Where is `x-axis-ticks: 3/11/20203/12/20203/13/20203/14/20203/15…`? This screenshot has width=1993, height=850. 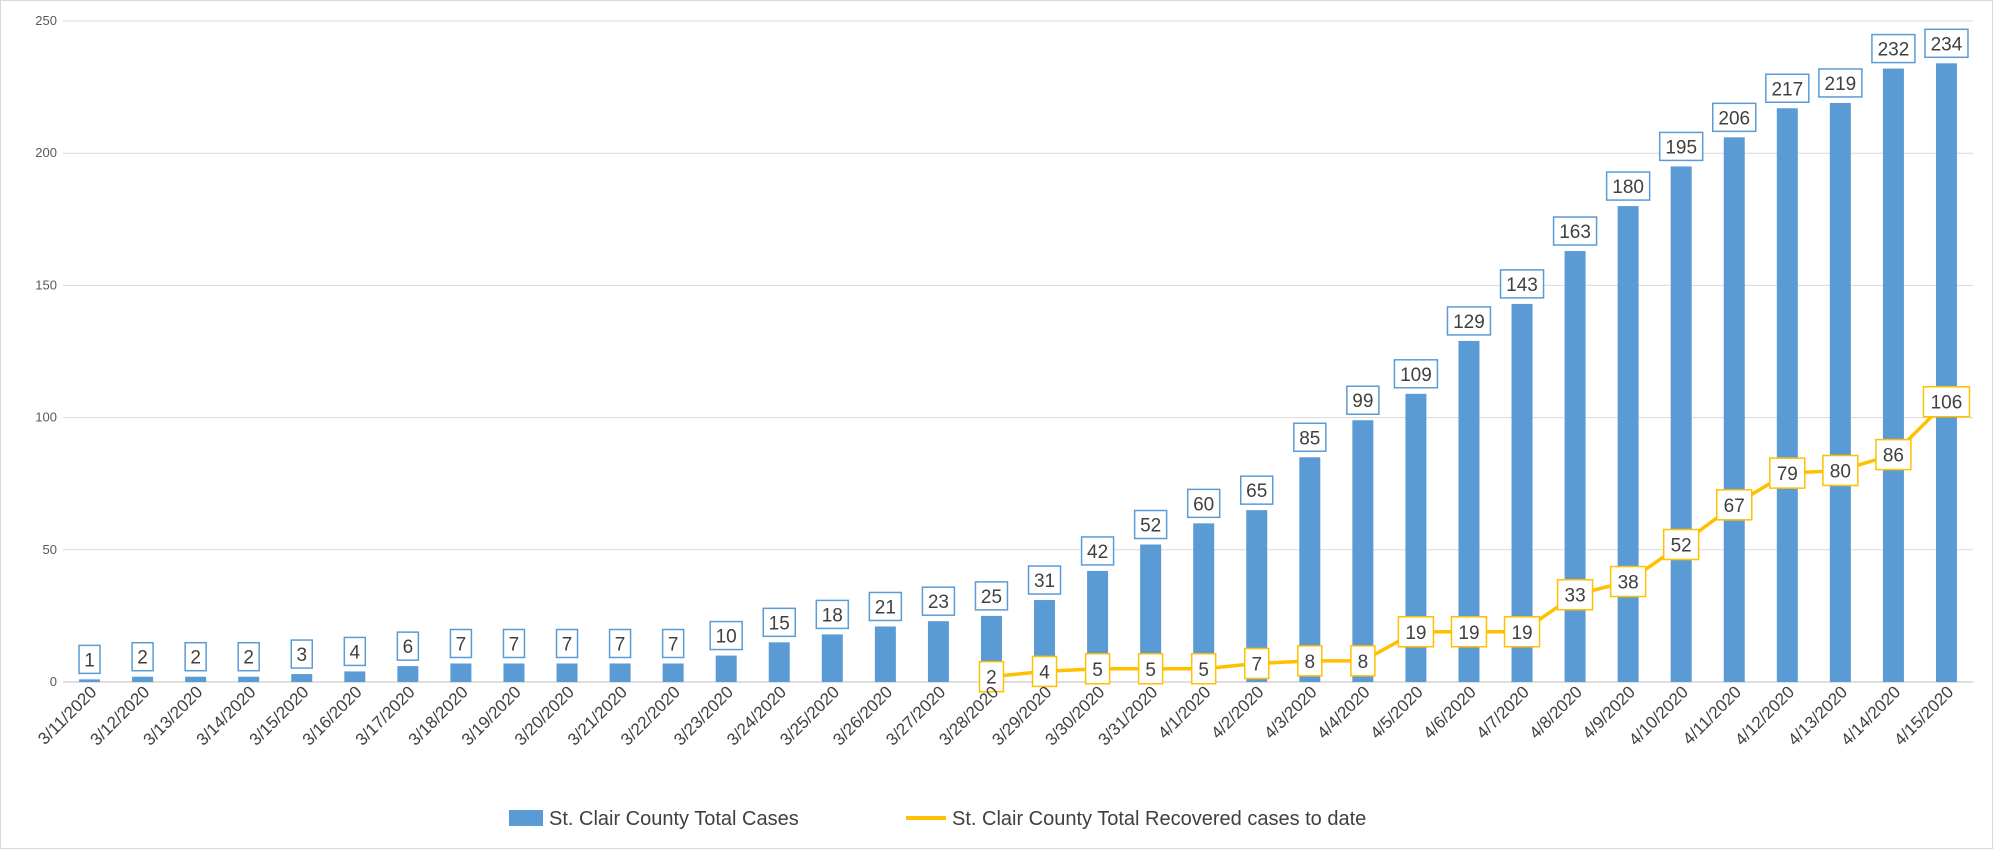
x-axis-ticks: 3/11/20203/12/20203/13/20203/14/20203/15… is located at coordinates (995, 715).